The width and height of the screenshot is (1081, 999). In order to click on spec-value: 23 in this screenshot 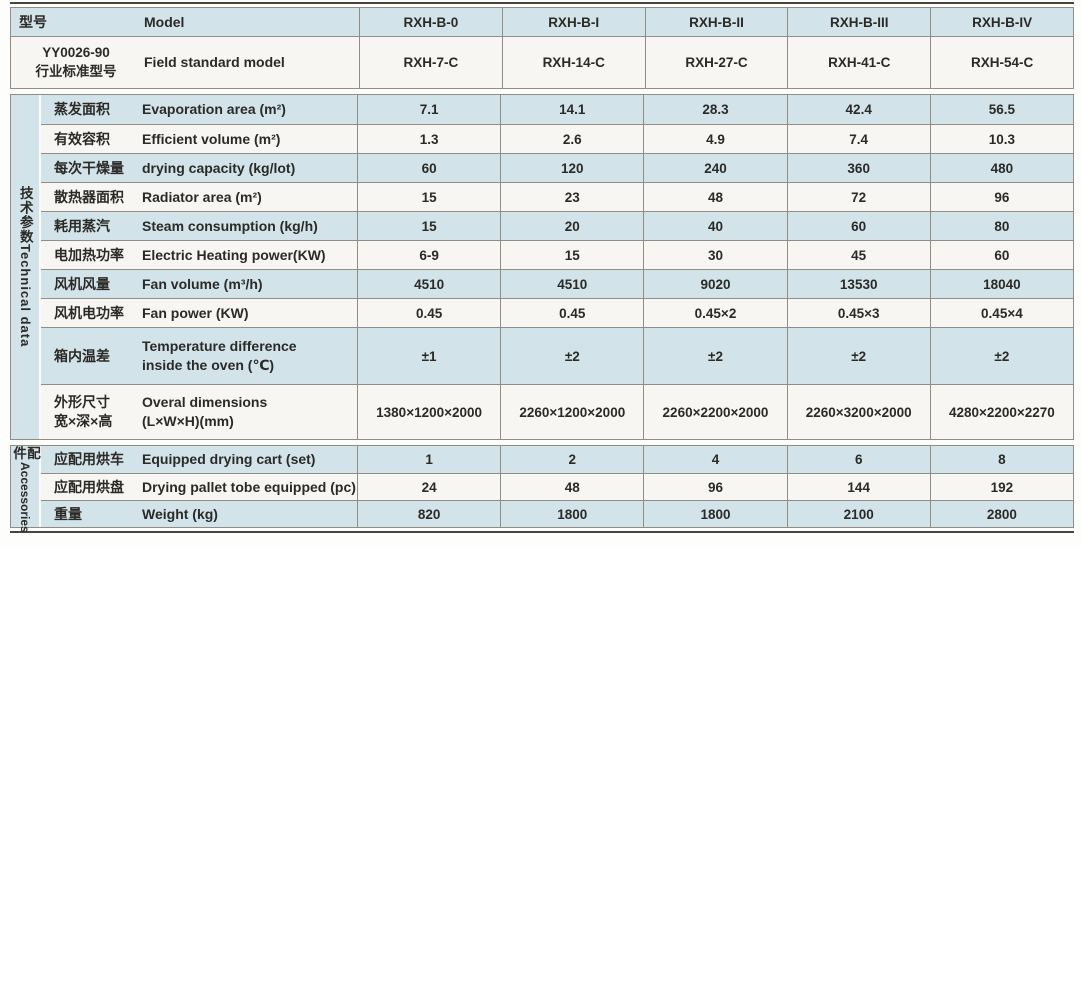, I will do `click(571, 197)`.